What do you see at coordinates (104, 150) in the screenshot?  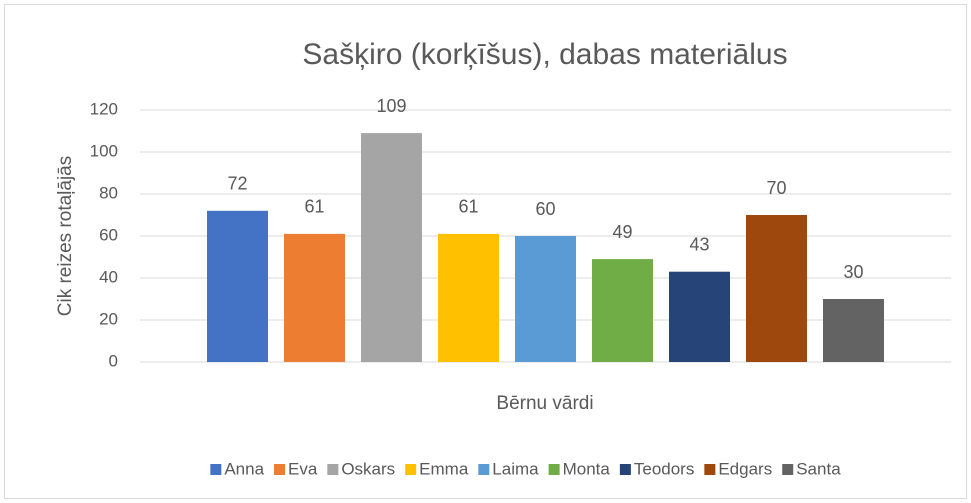 I see `y-tick-label: 100` at bounding box center [104, 150].